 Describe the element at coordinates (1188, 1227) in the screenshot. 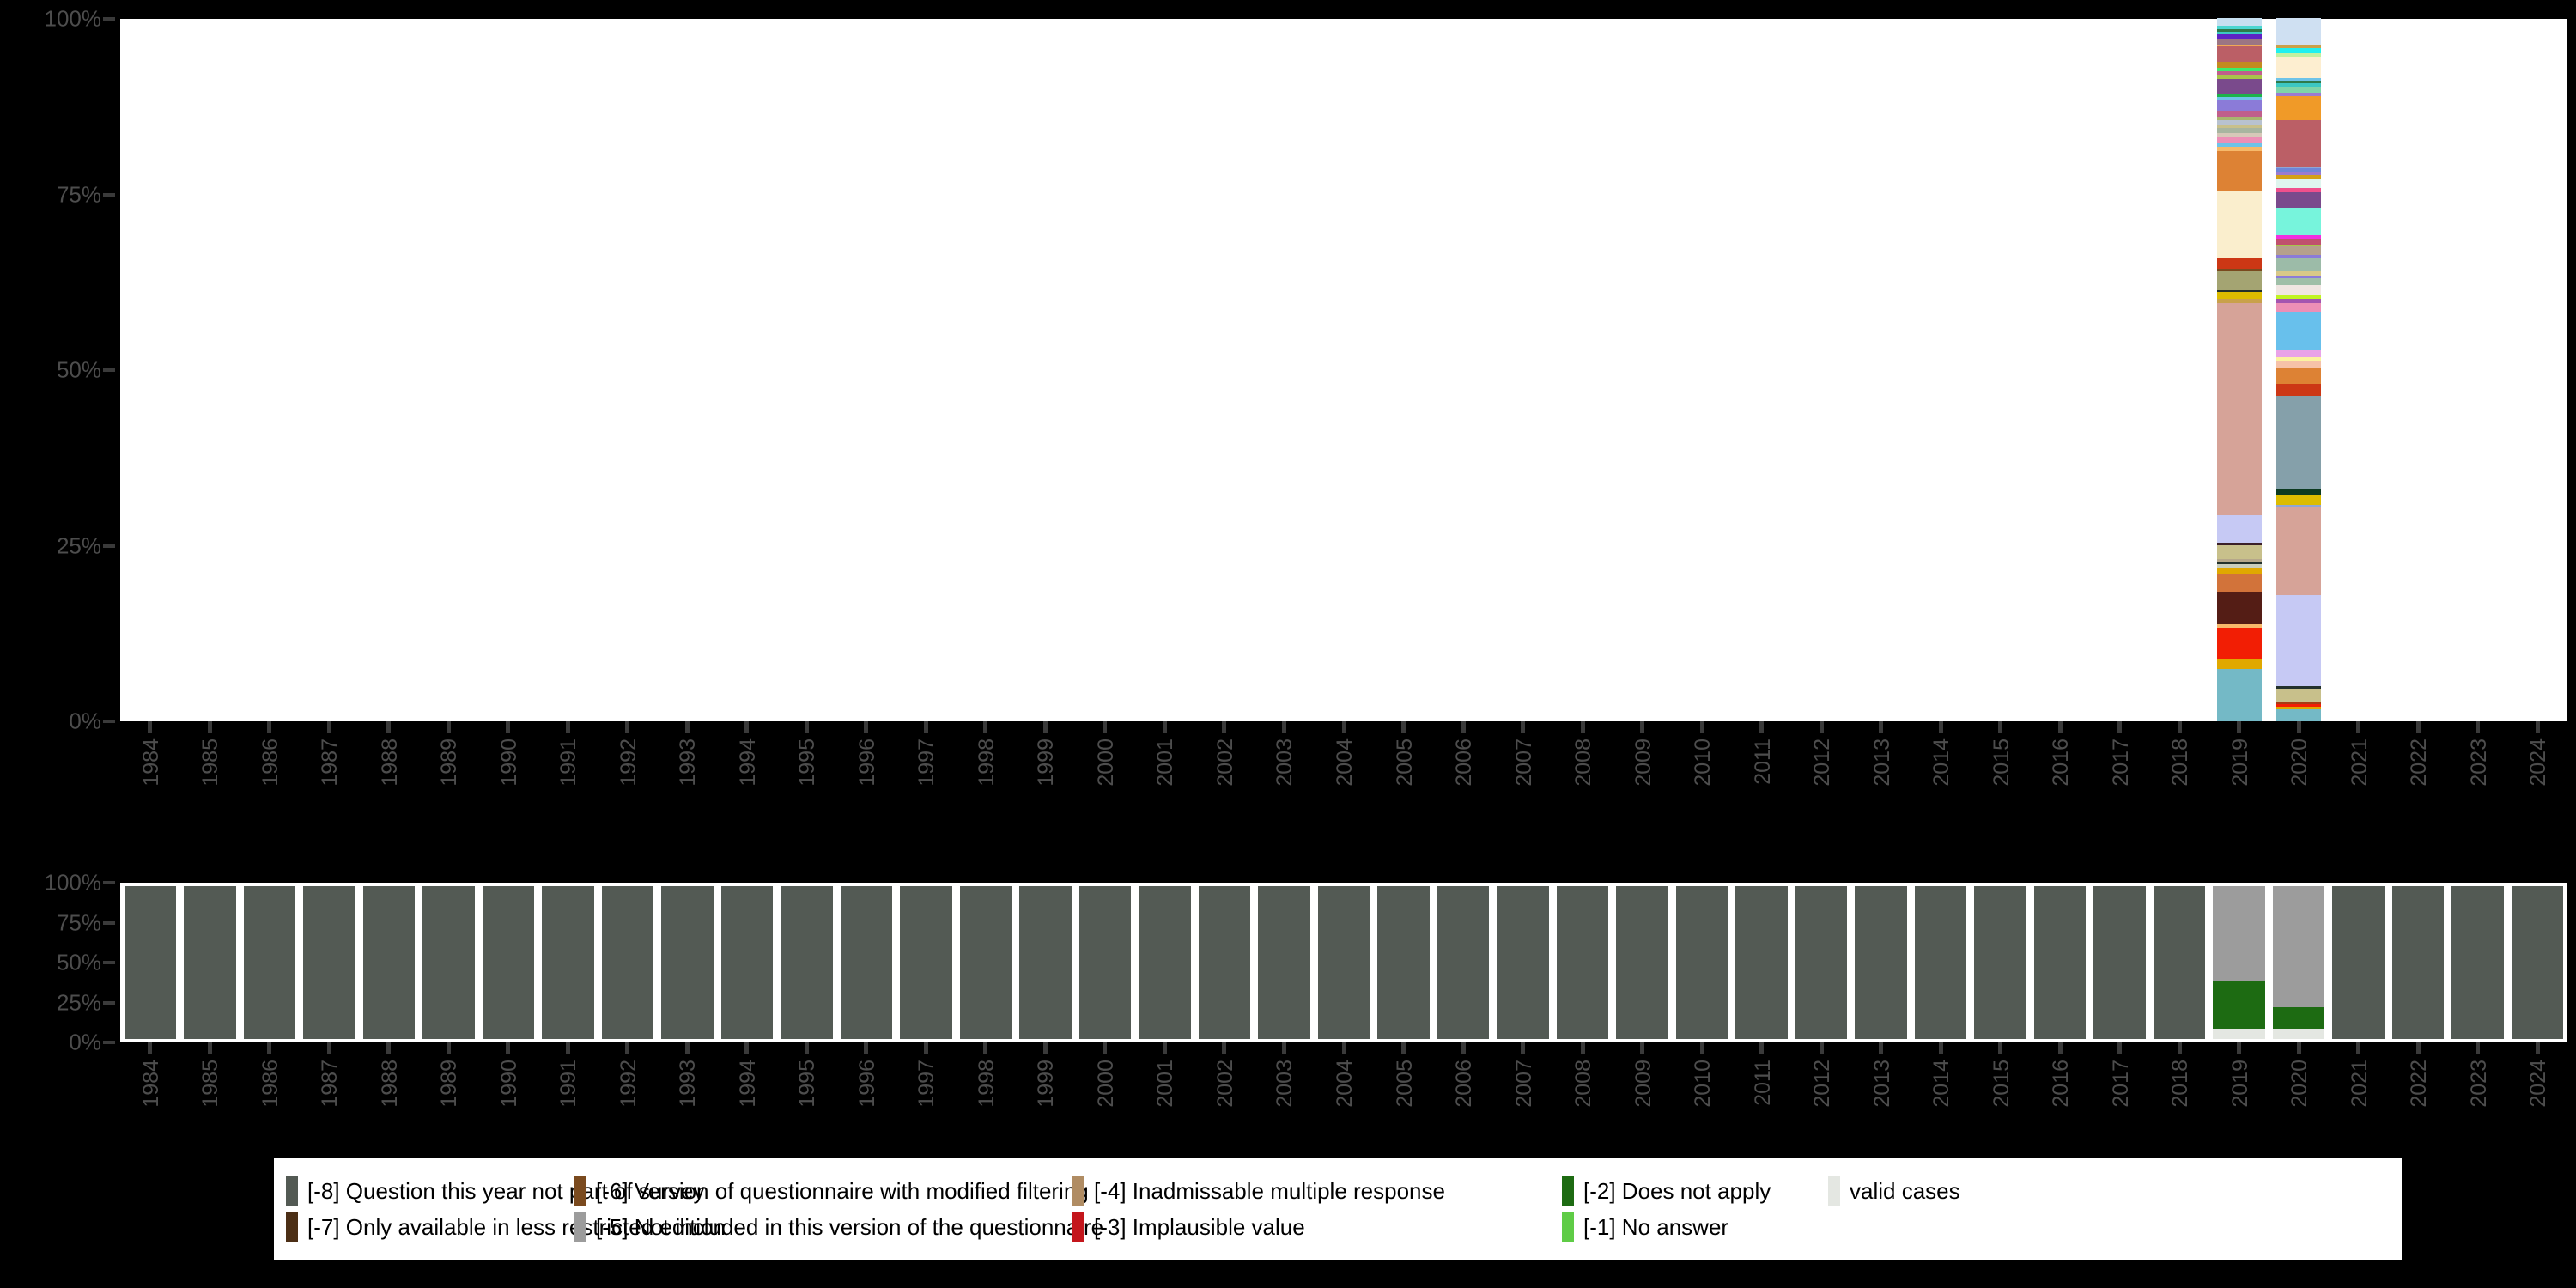

I see `legend-item--3: [-3] Implausible value` at that location.